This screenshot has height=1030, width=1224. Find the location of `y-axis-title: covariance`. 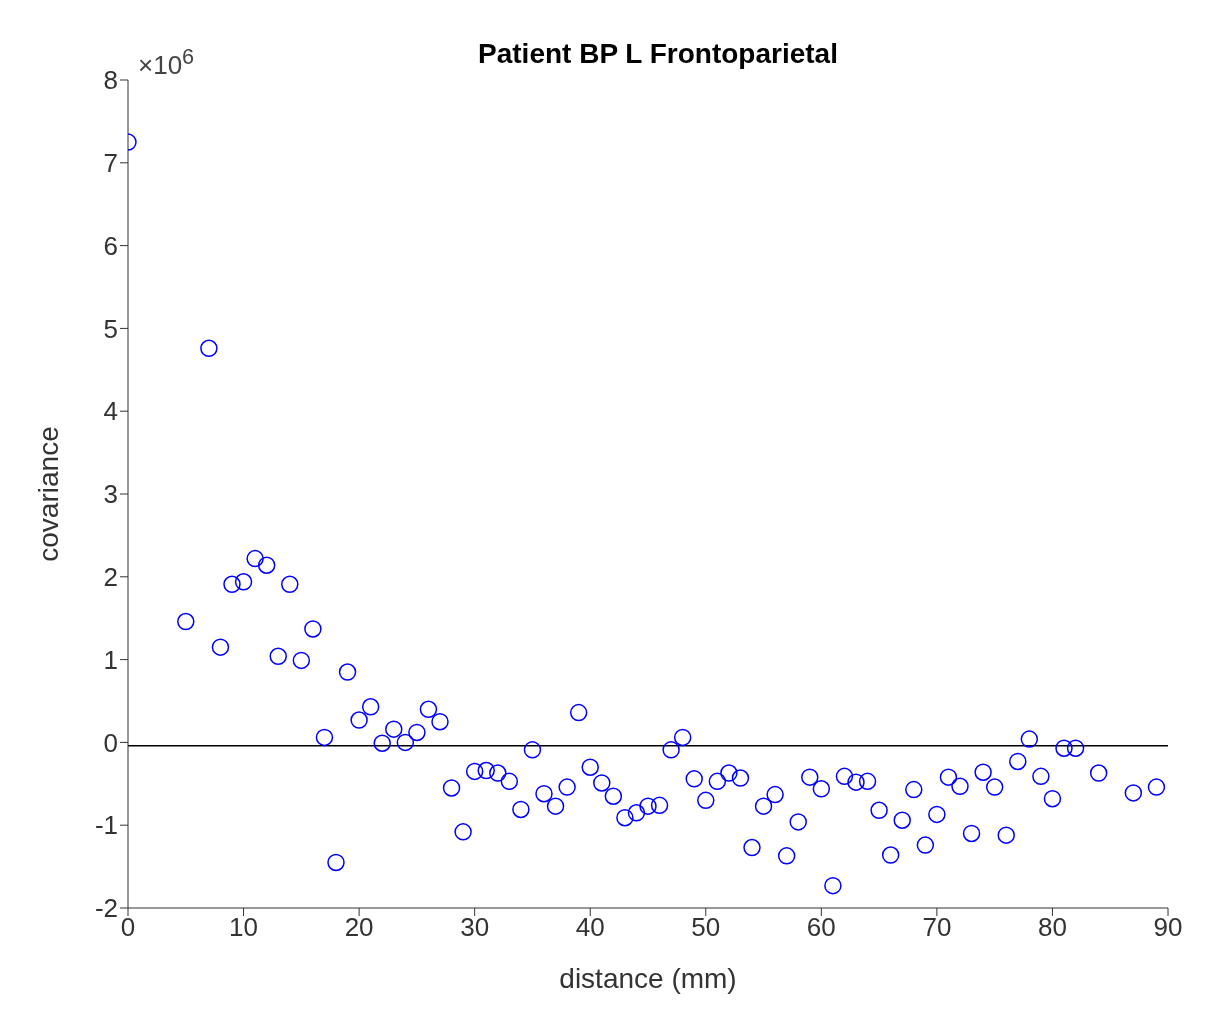

y-axis-title: covariance is located at coordinates (48, 494).